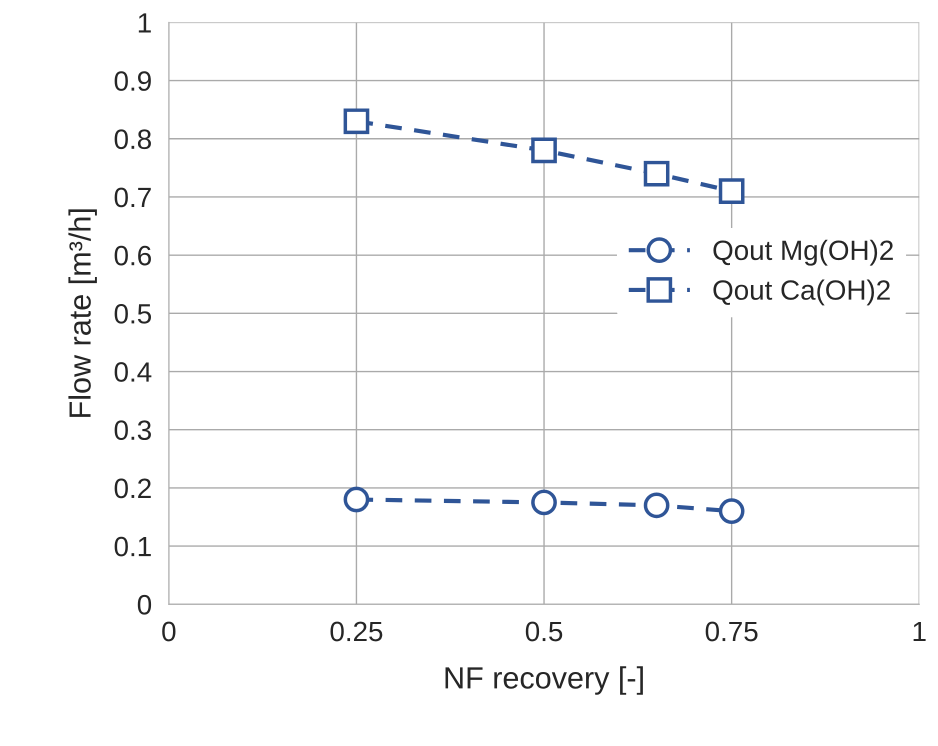  What do you see at coordinates (132, 256) in the screenshot?
I see `y-tick-label: 0.6` at bounding box center [132, 256].